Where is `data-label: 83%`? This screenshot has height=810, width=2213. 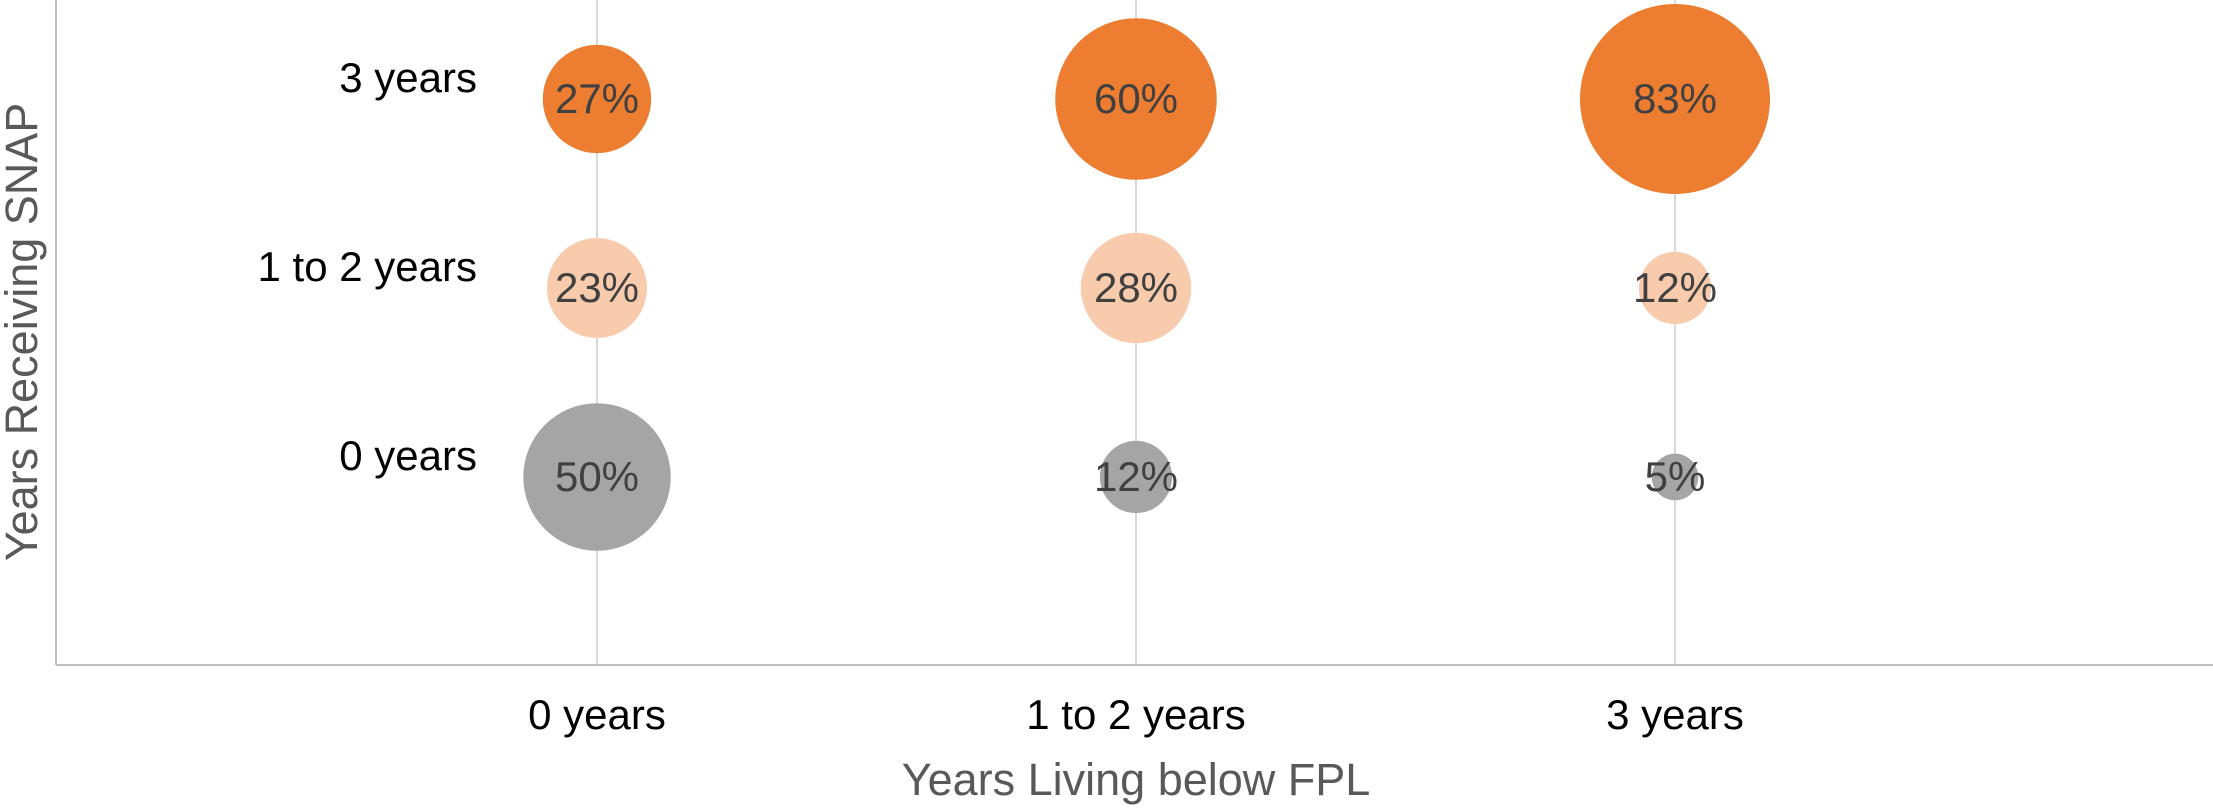 data-label: 83% is located at coordinates (1675, 98).